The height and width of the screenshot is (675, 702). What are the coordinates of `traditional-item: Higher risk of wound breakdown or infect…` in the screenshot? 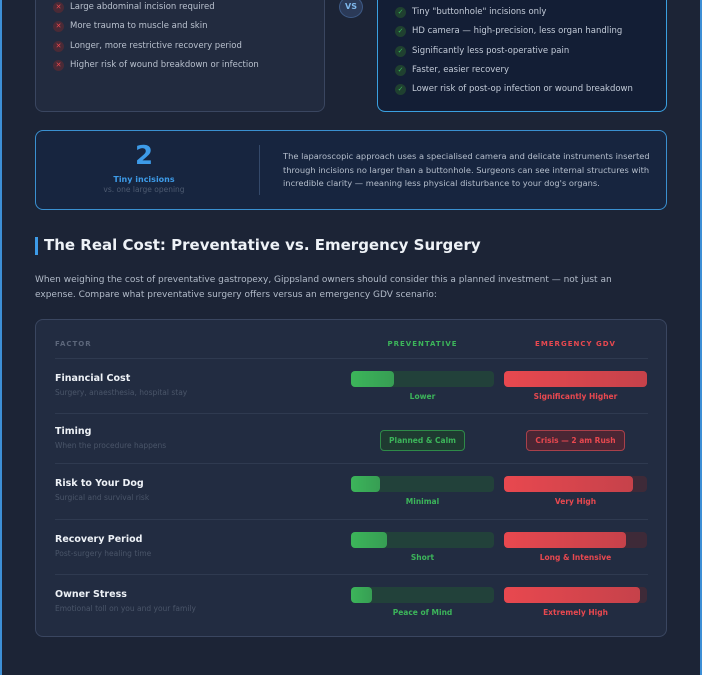 It's located at (164, 64).